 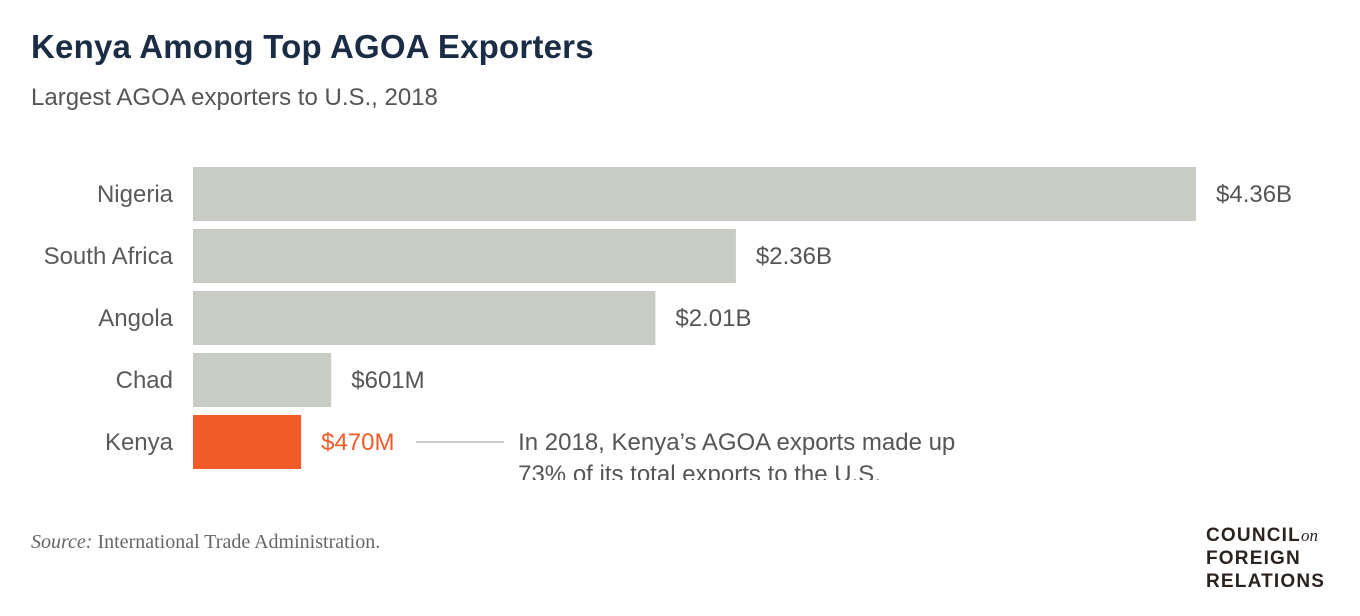 What do you see at coordinates (312, 46) in the screenshot?
I see `chart-title: Kenya Among Top AGOA Exporters` at bounding box center [312, 46].